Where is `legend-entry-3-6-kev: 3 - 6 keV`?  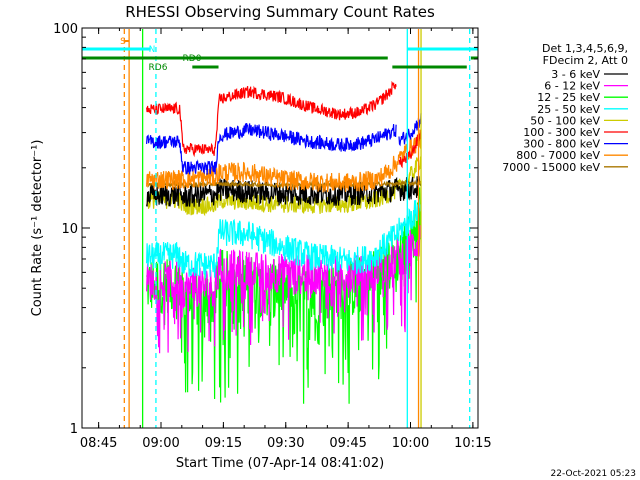 legend-entry-3-6-kev: 3 - 6 keV is located at coordinates (589, 74).